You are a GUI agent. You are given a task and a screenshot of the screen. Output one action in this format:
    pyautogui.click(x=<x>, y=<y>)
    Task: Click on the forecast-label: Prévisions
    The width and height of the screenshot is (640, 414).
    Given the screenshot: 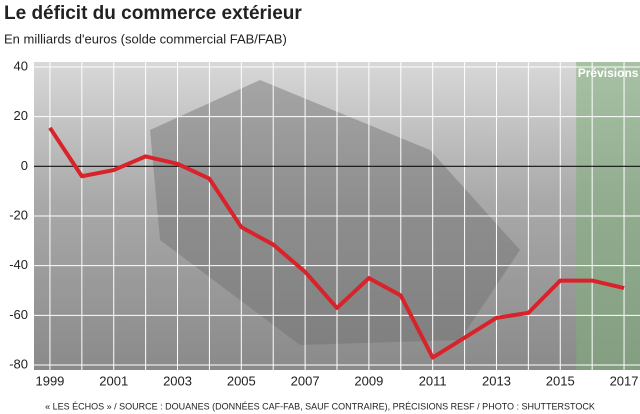 What is the action you would take?
    pyautogui.click(x=608, y=73)
    